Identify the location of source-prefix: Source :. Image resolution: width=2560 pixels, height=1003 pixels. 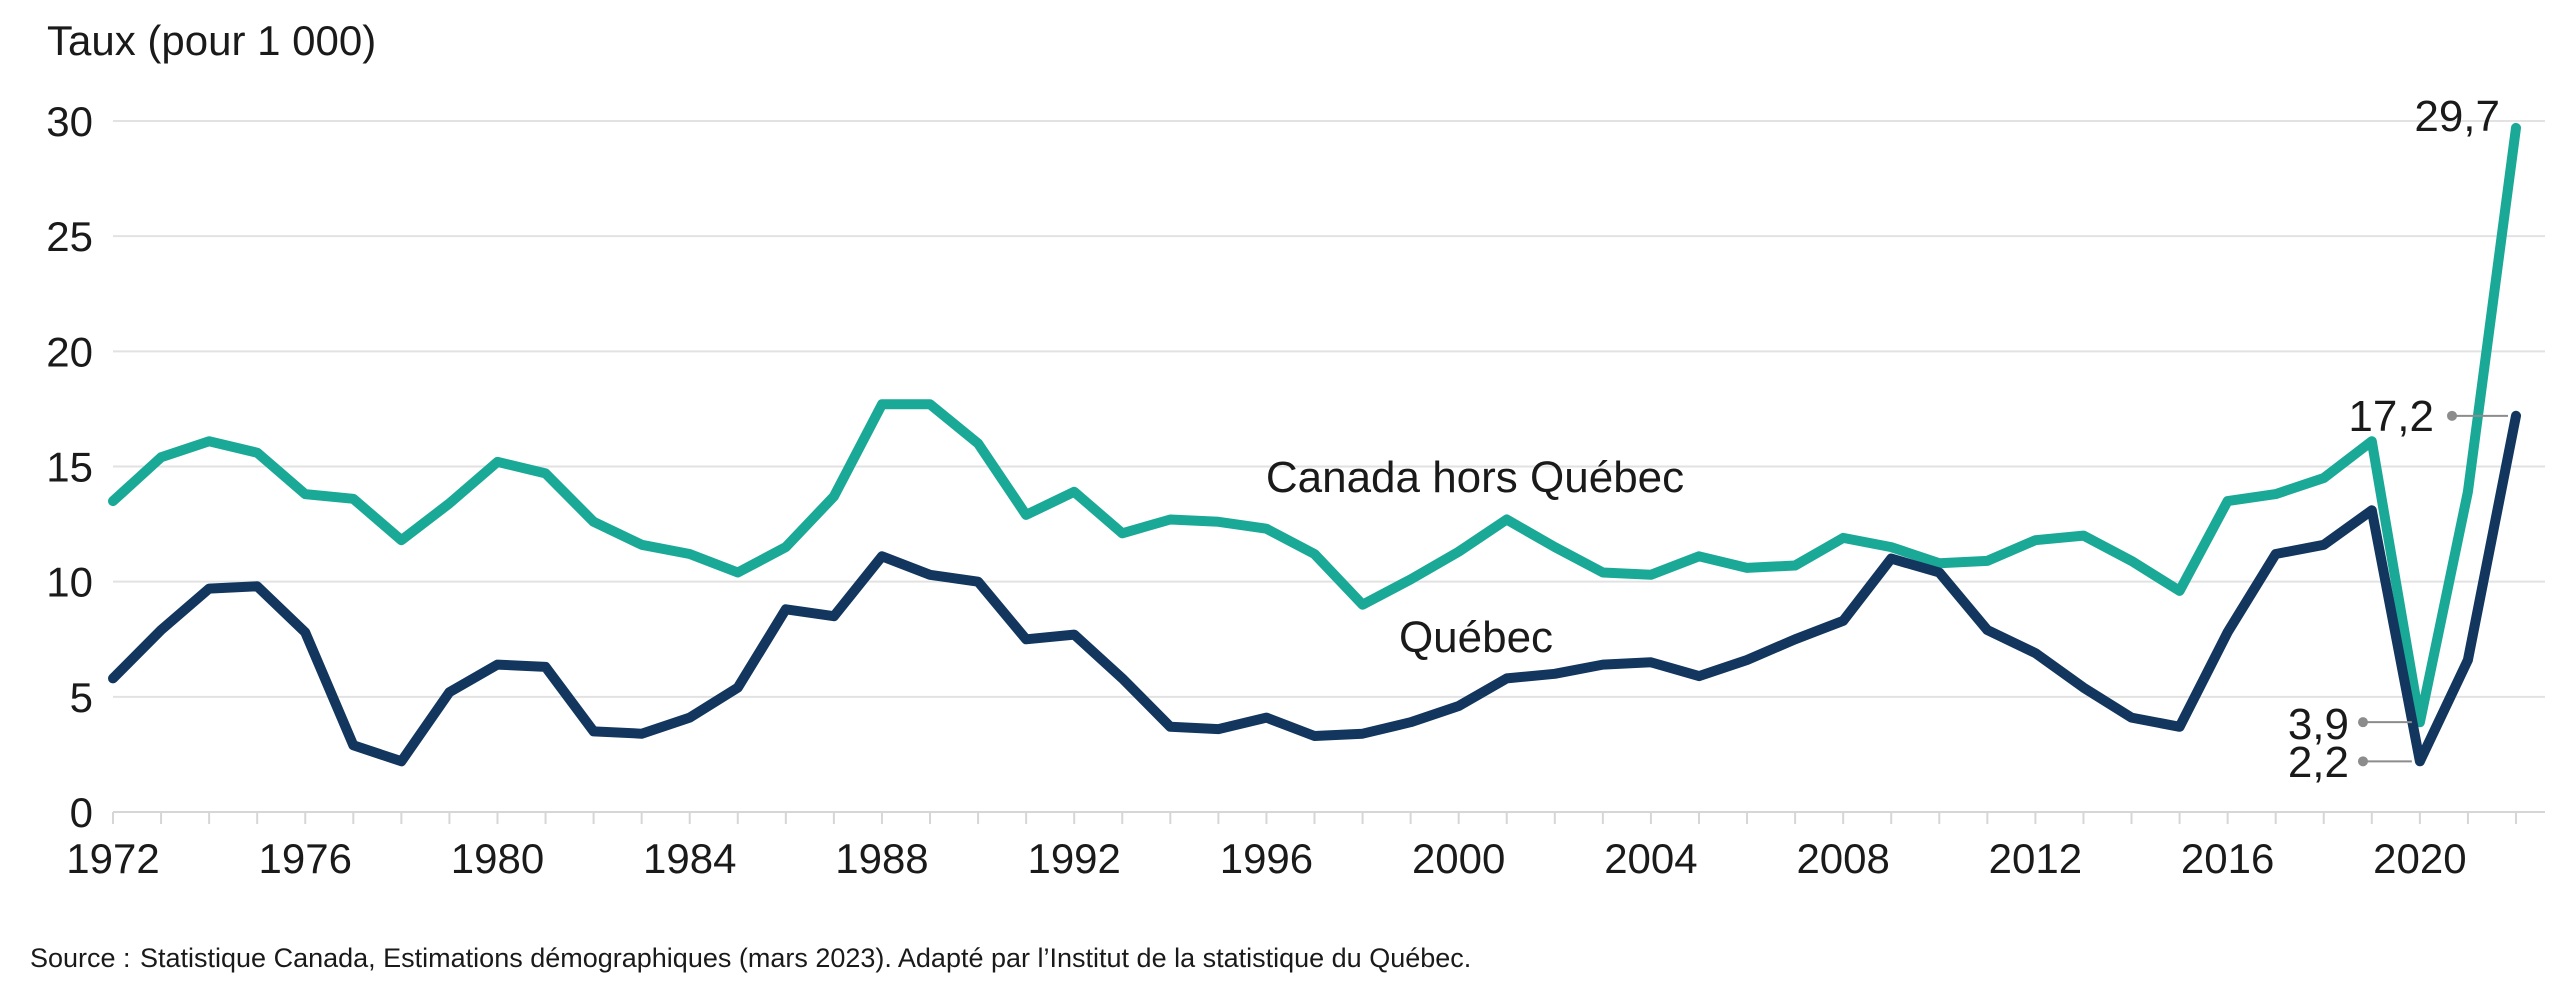
(80, 958).